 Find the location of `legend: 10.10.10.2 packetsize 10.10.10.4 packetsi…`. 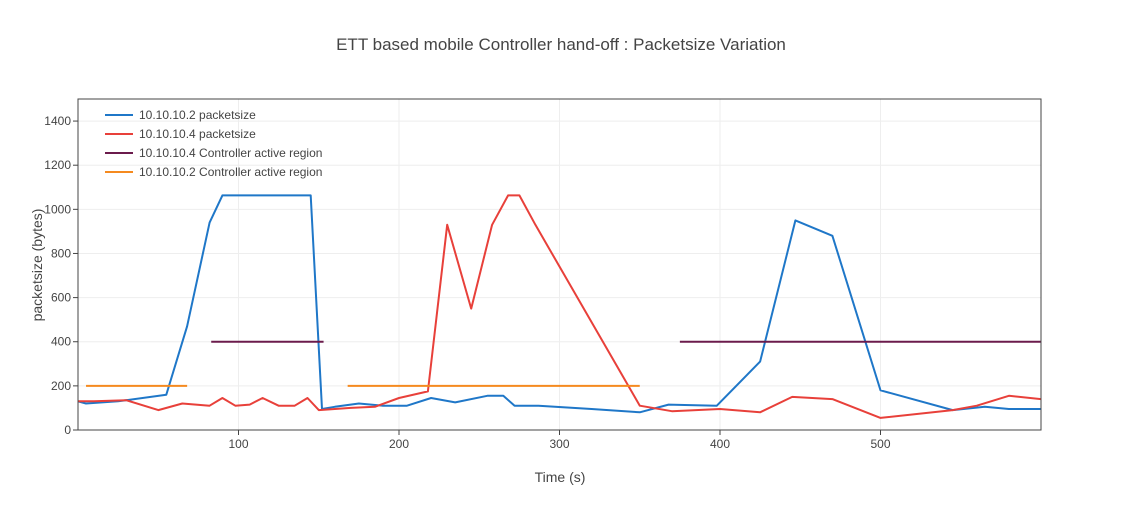

legend: 10.10.10.2 packetsize 10.10.10.4 packetsi… is located at coordinates (213, 143).